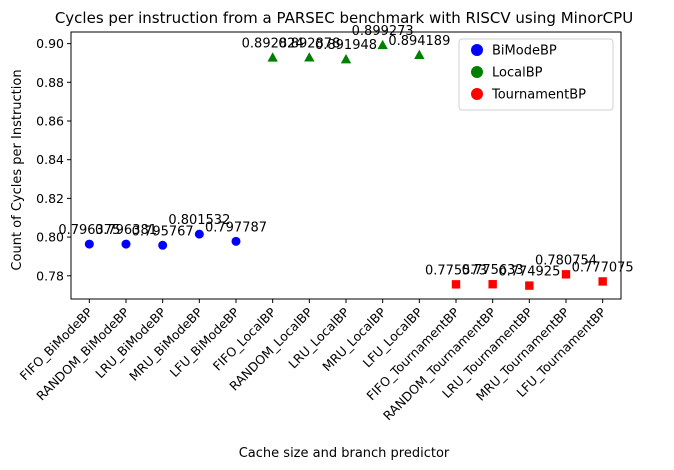 This screenshot has height=470, width=674. I want to click on y-tick-label: 0.84, so click(50, 159).